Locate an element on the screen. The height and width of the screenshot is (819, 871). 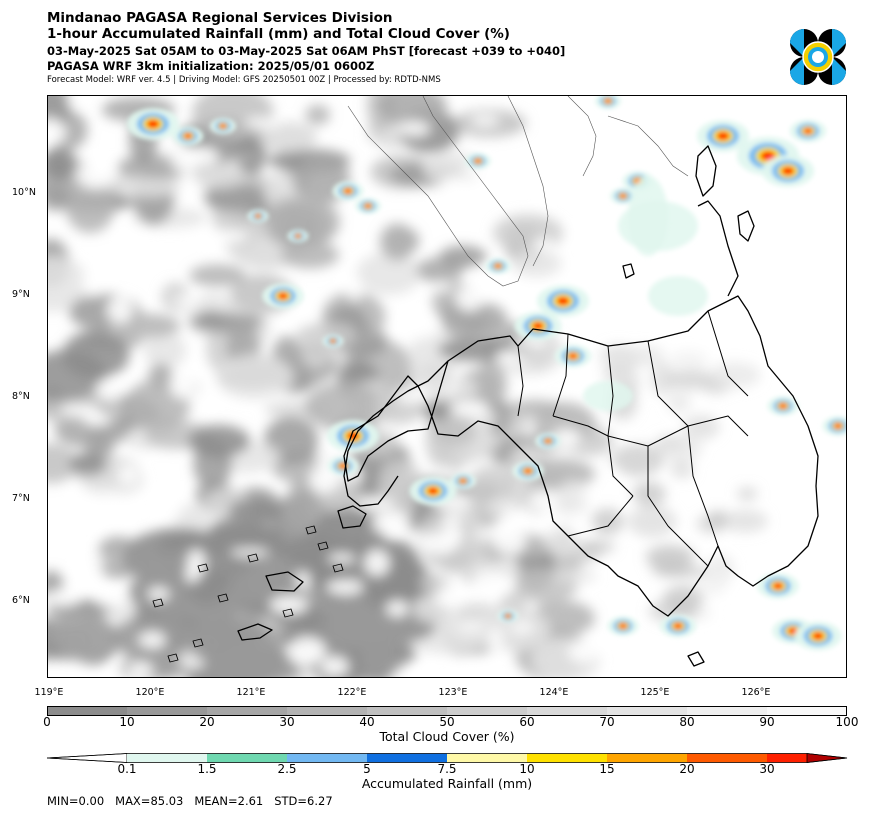
rain-tick-label: 1.5 is located at coordinates (207, 769).